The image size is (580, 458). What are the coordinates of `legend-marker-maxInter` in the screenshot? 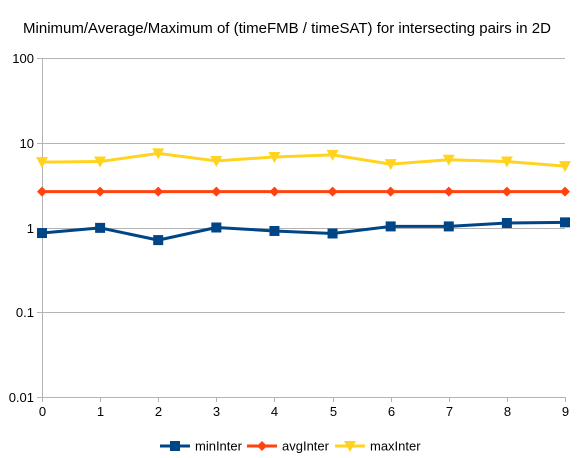 It's located at (350, 446).